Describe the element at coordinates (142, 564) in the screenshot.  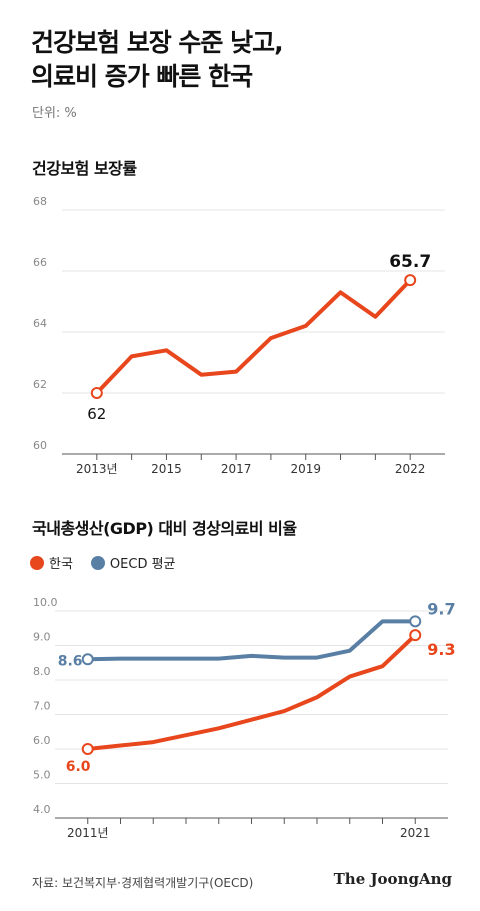
I see `legend-label-oecd: OECD 평균` at that location.